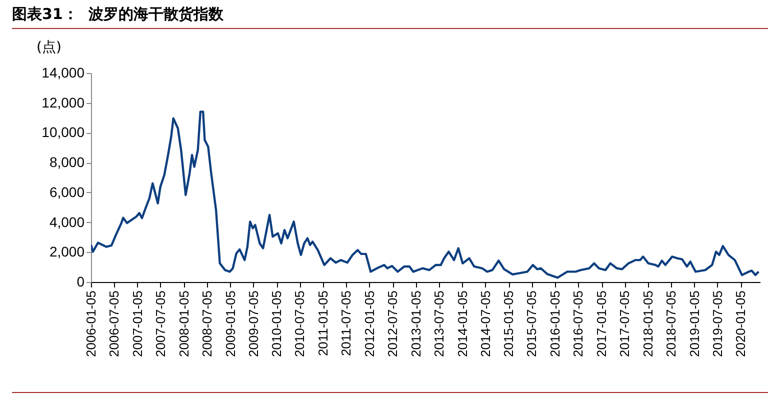 The width and height of the screenshot is (780, 398). What do you see at coordinates (63, 72) in the screenshot?
I see `y-tick-label: 14,000` at bounding box center [63, 72].